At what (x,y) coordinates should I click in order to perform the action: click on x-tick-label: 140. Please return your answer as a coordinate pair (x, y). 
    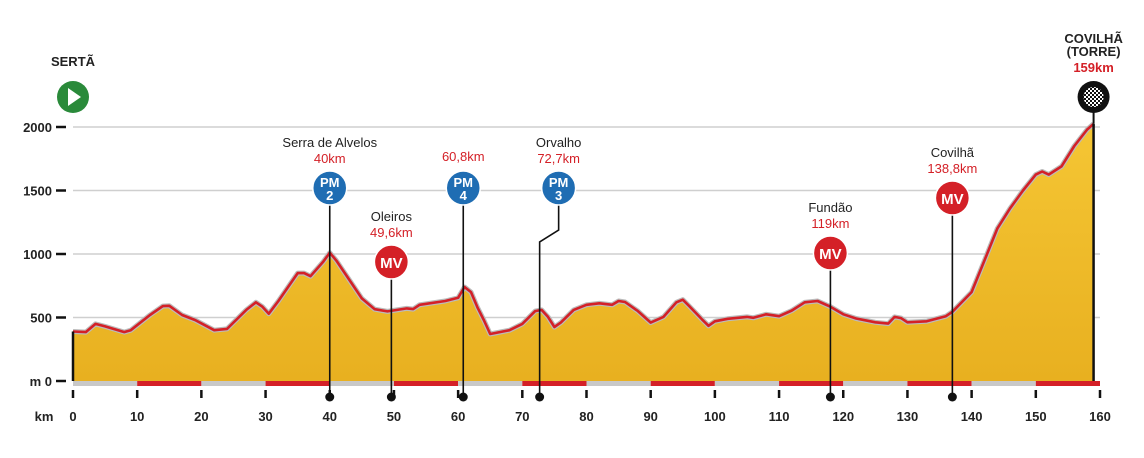
    Looking at the image, I should click on (972, 416).